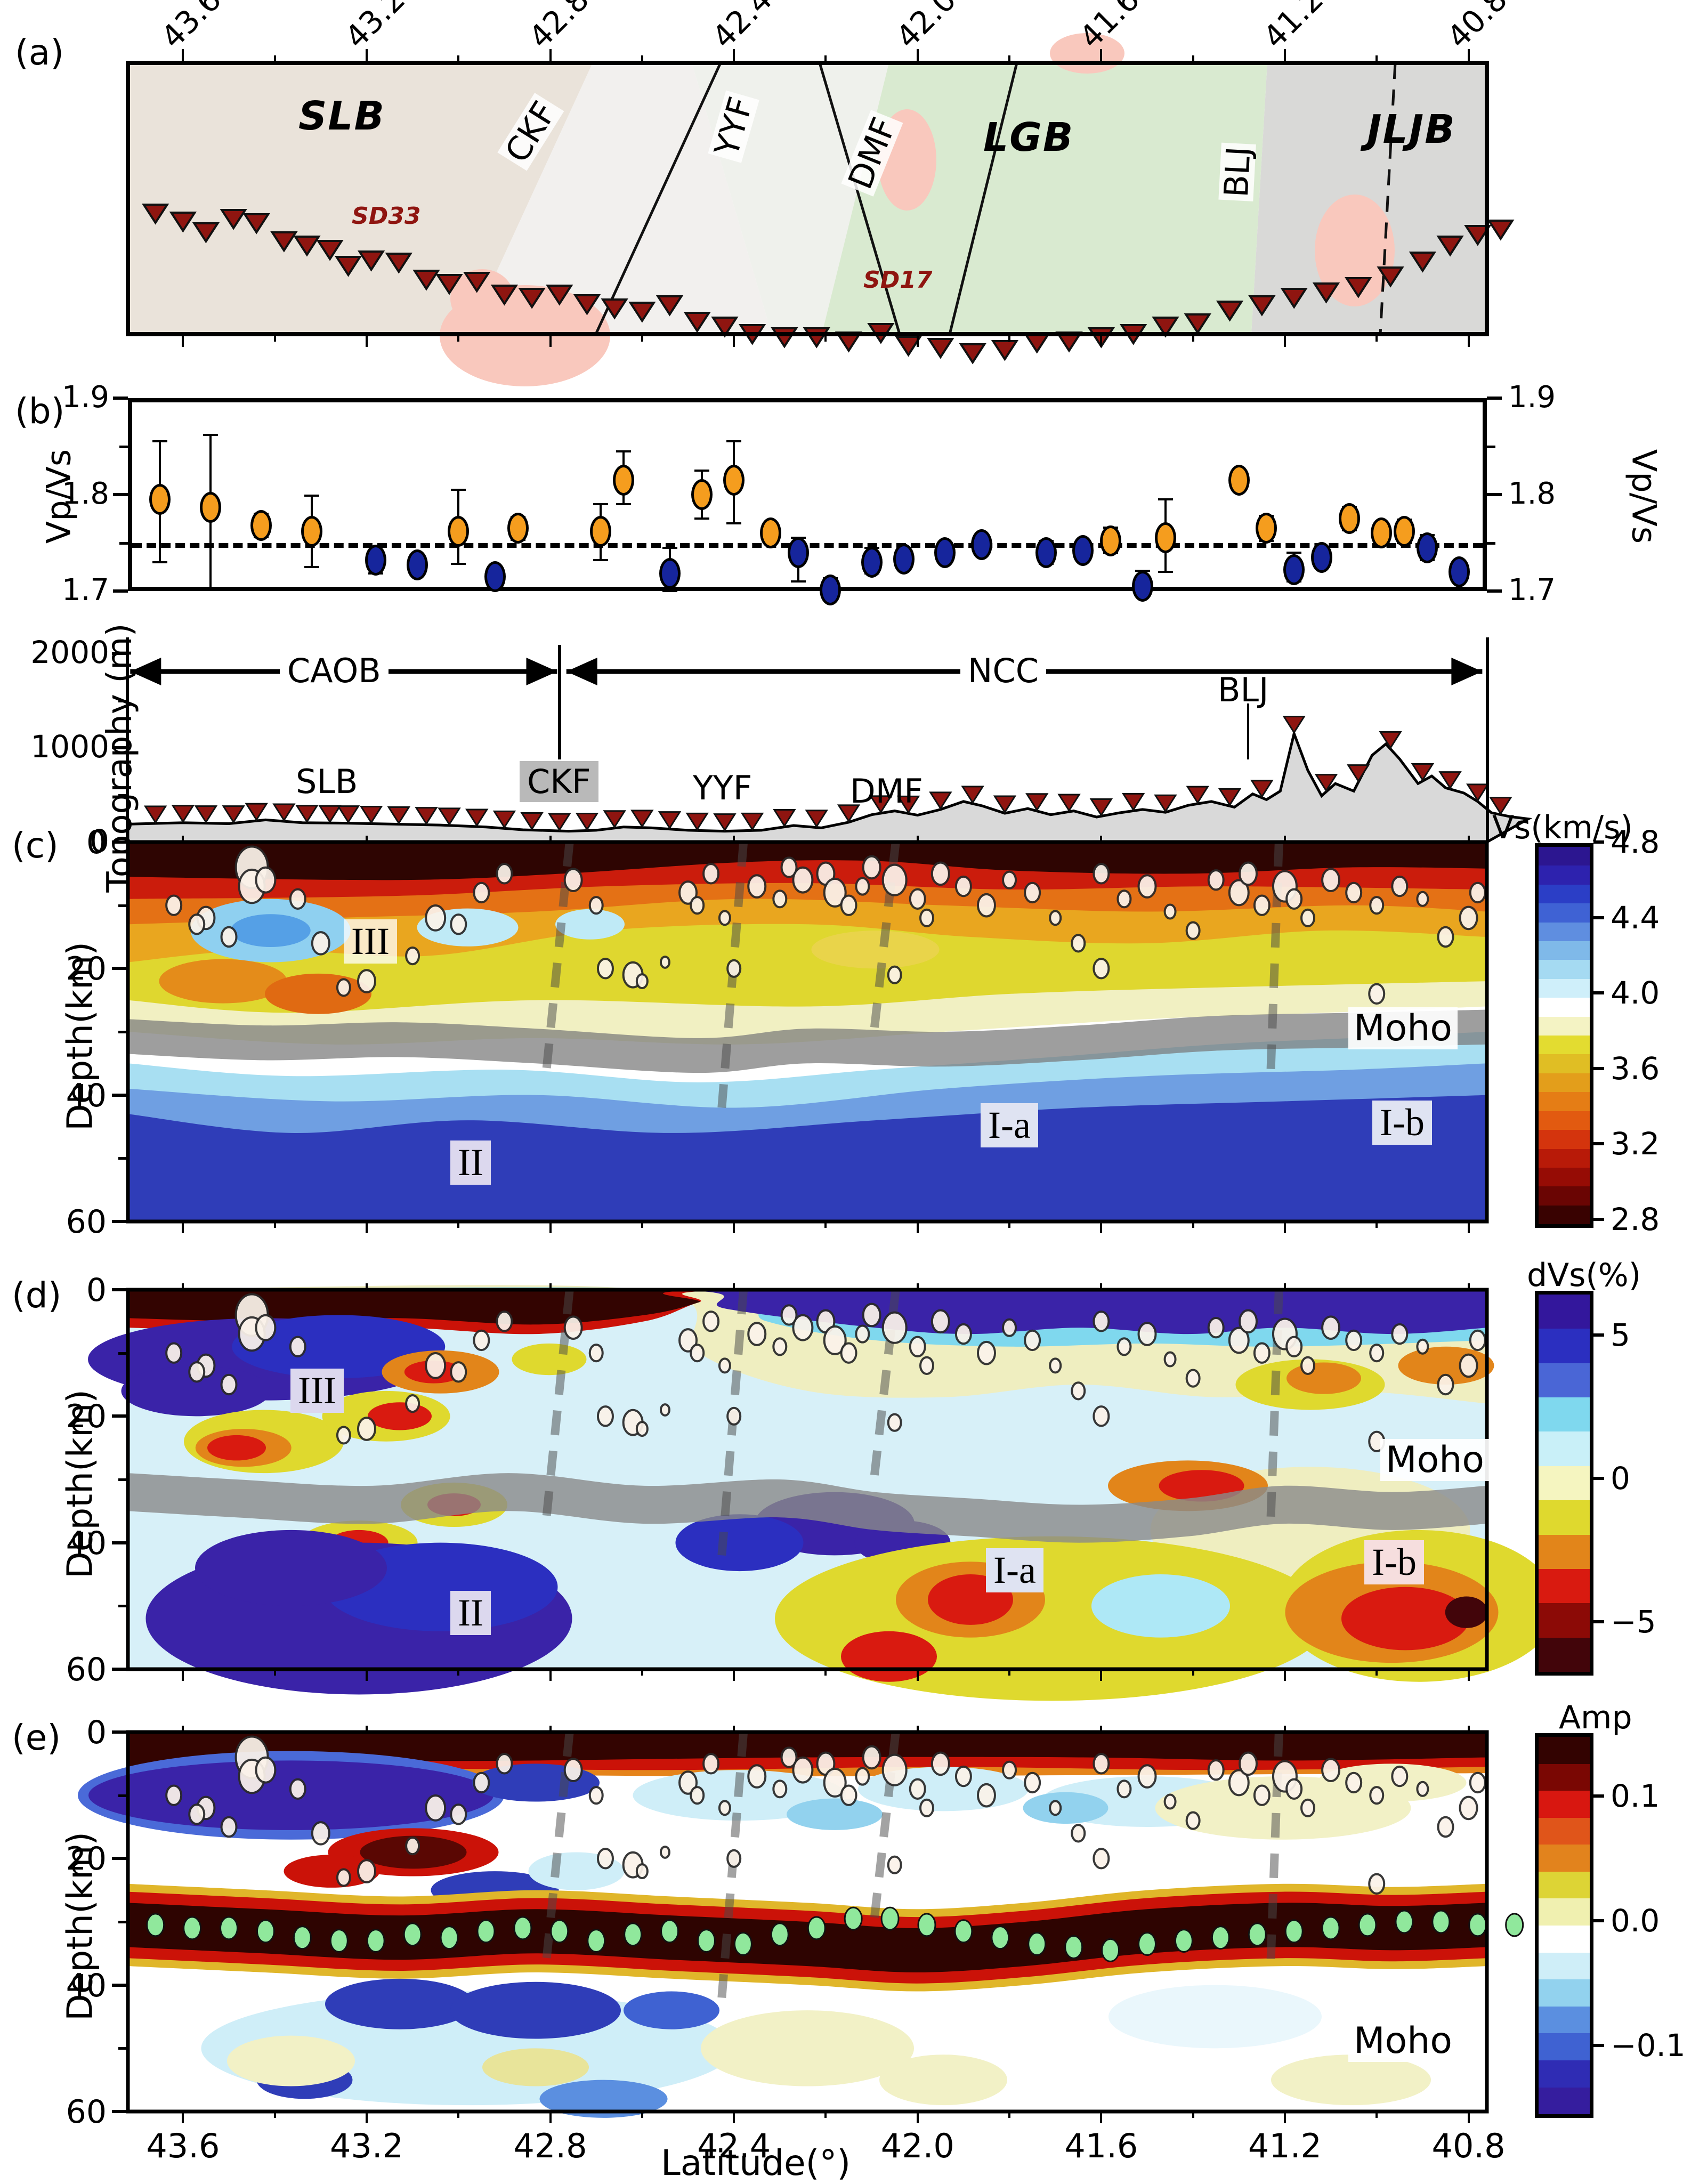  What do you see at coordinates (1028, 137) in the screenshot?
I see `map-region-label-lgb: LGB` at bounding box center [1028, 137].